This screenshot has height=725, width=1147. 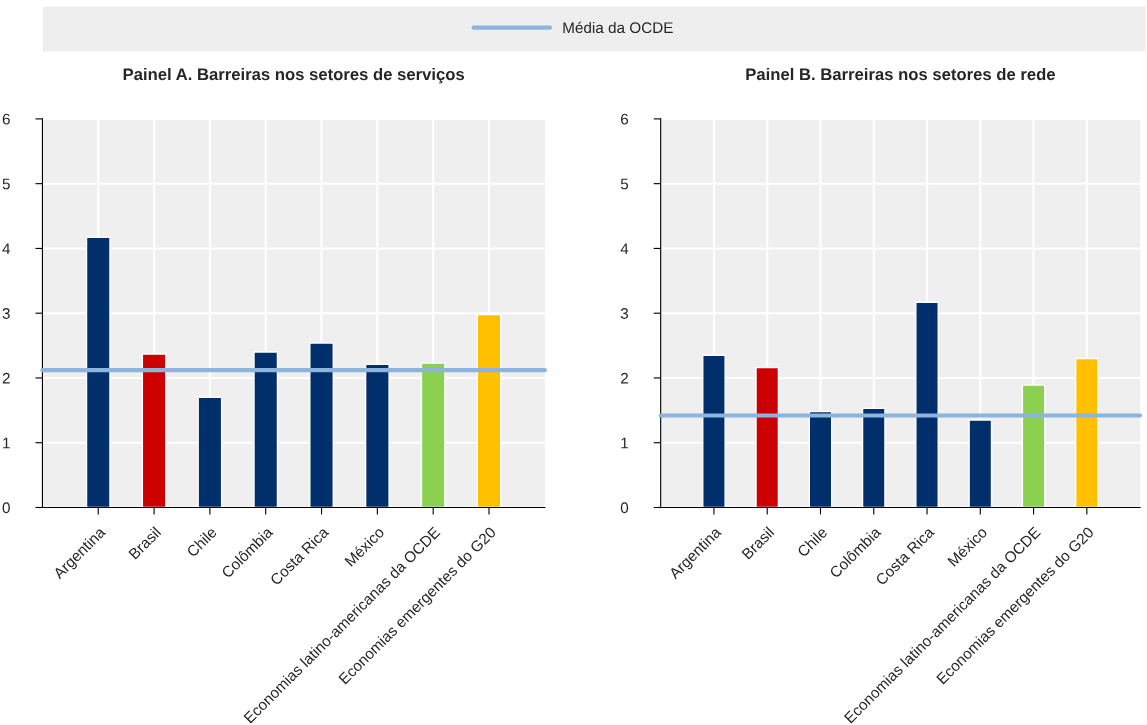 What do you see at coordinates (900, 74) in the screenshot?
I see `chart-title: Painel B. Barreiras nos setores de rede` at bounding box center [900, 74].